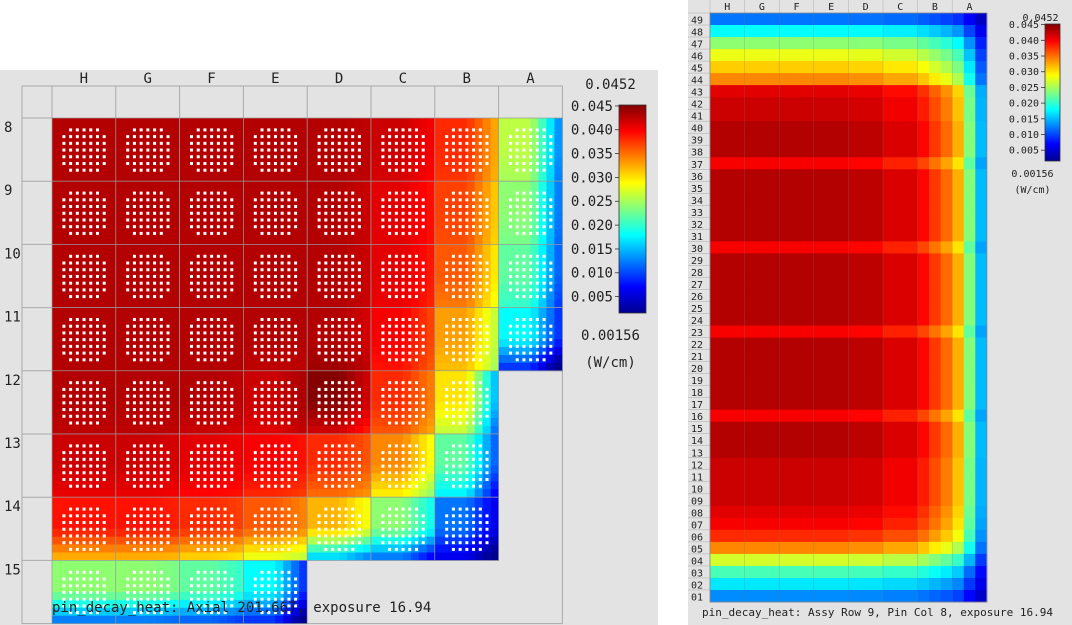 The width and height of the screenshot is (1072, 625). Describe the element at coordinates (12, 507) in the screenshot. I see `row-label: 14` at that location.